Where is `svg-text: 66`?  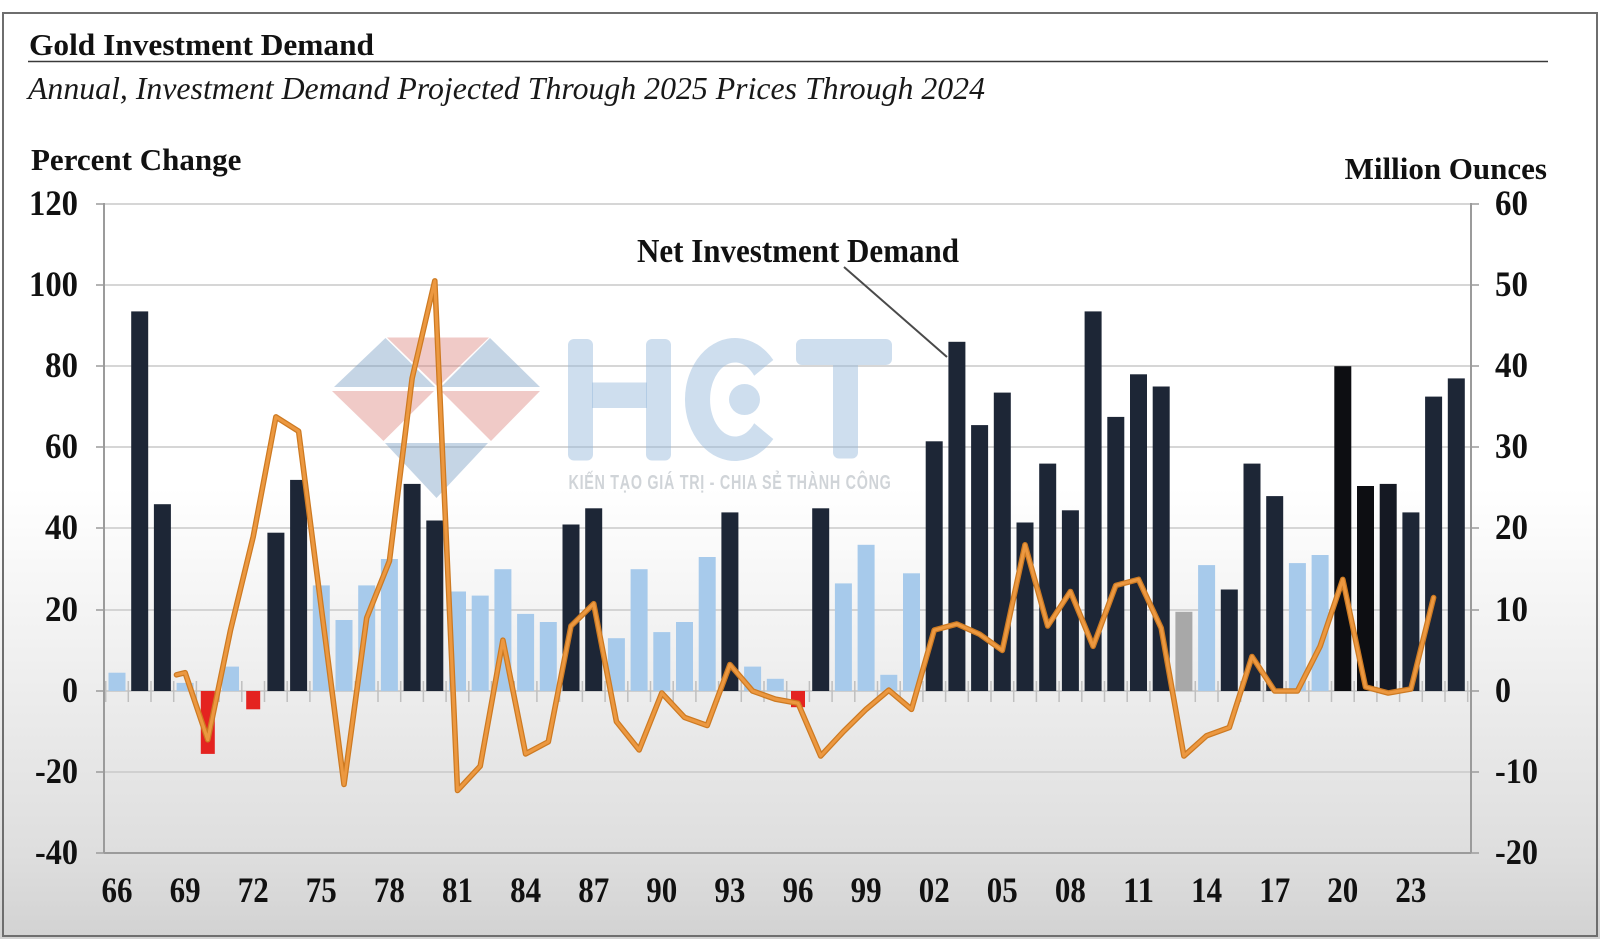 svg-text: 66 is located at coordinates (117, 890).